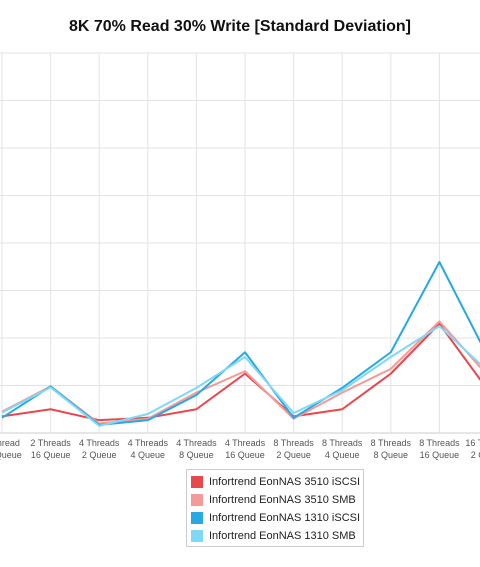  Describe the element at coordinates (148, 449) in the screenshot. I see `x-tick-label: 4 Threads 4 Queue` at that location.